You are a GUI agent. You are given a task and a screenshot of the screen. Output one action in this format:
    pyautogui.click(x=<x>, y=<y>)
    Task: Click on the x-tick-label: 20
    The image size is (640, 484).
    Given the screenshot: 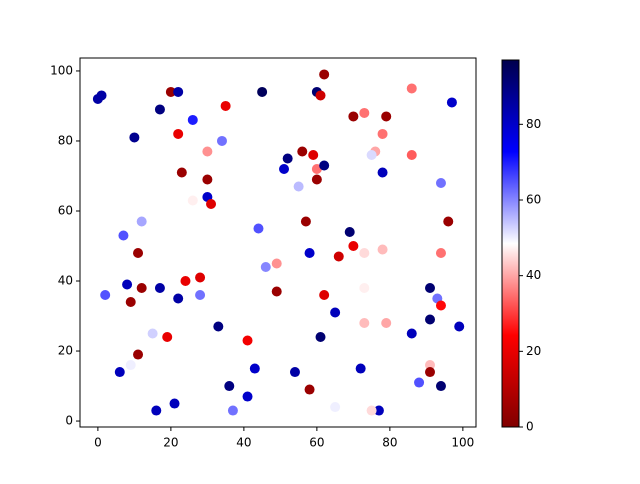 What is the action you would take?
    pyautogui.click(x=170, y=443)
    